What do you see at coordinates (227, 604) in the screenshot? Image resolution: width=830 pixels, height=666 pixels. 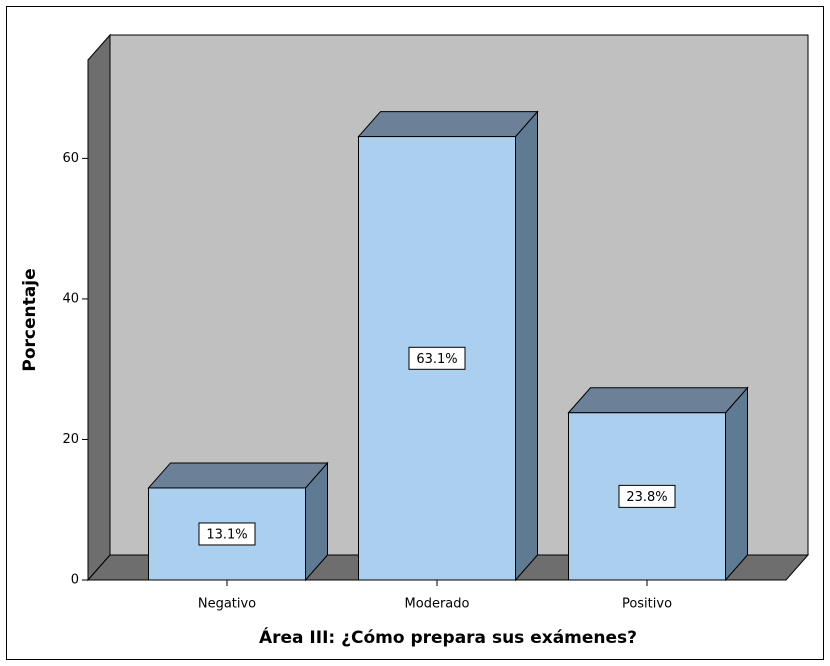 I see `x-tick-label: Negativo` at bounding box center [227, 604].